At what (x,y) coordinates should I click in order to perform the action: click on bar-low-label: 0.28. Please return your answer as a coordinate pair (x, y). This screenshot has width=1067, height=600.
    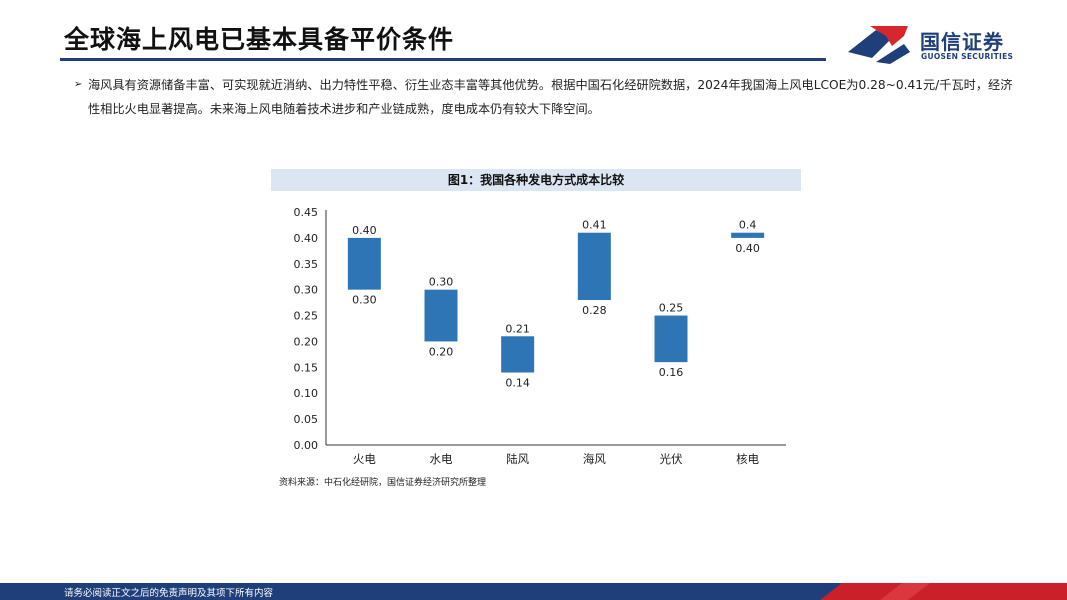
    Looking at the image, I should click on (594, 310).